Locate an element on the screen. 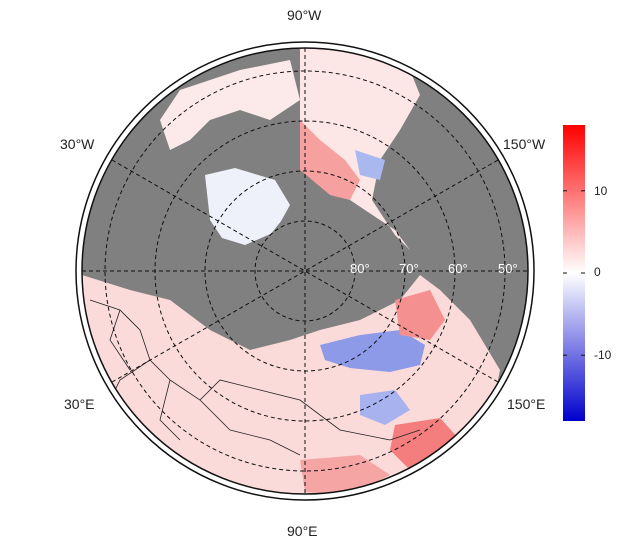 The height and width of the screenshot is (557, 625). pacific-anomaly-field is located at coordinates (360, 149).